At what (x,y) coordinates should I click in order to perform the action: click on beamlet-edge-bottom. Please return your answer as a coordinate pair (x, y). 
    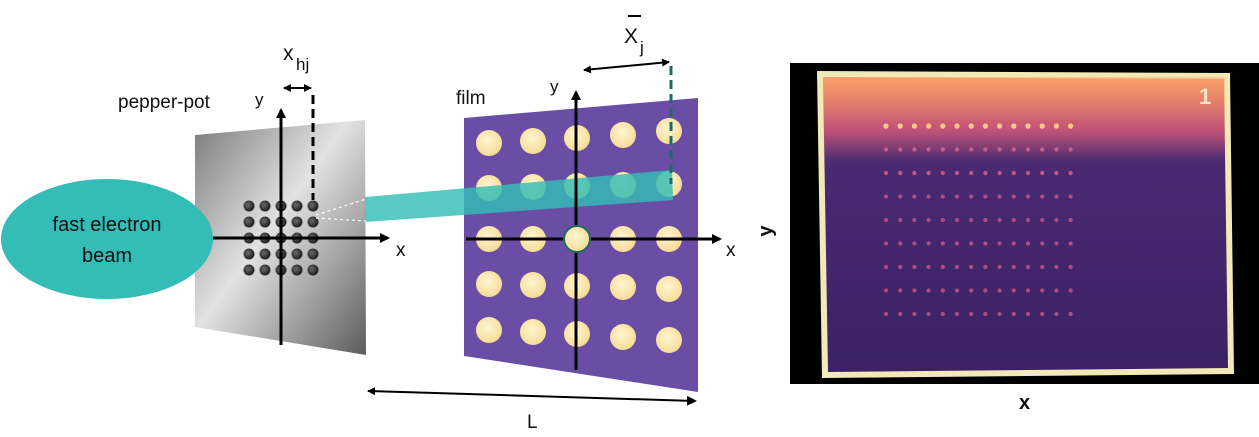
    Looking at the image, I should click on (341, 219).